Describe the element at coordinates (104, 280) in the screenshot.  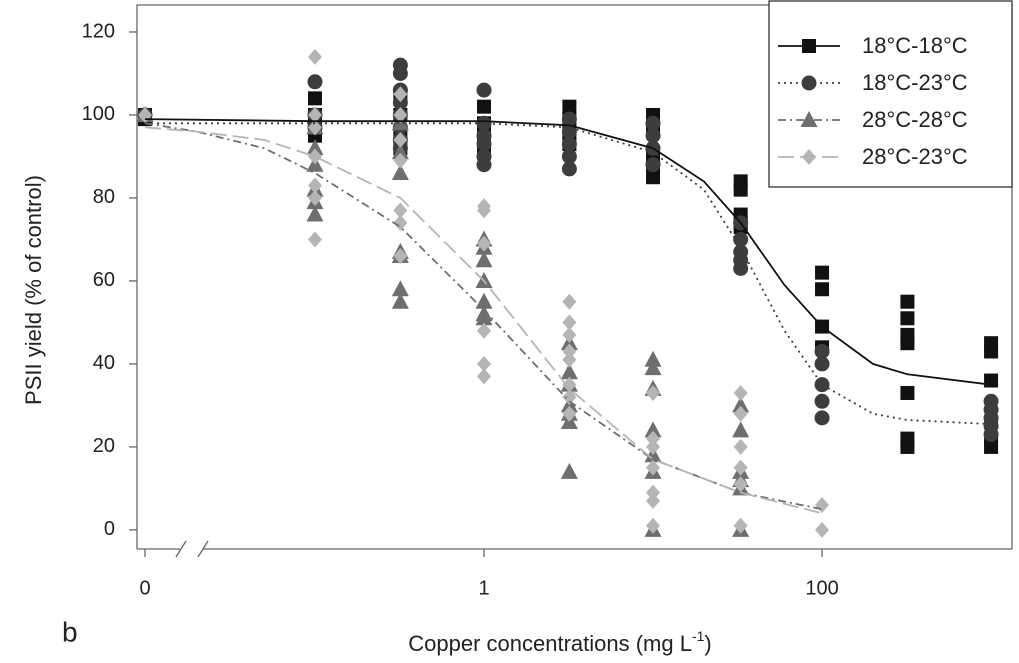
I see `y-tick-label: 60` at that location.